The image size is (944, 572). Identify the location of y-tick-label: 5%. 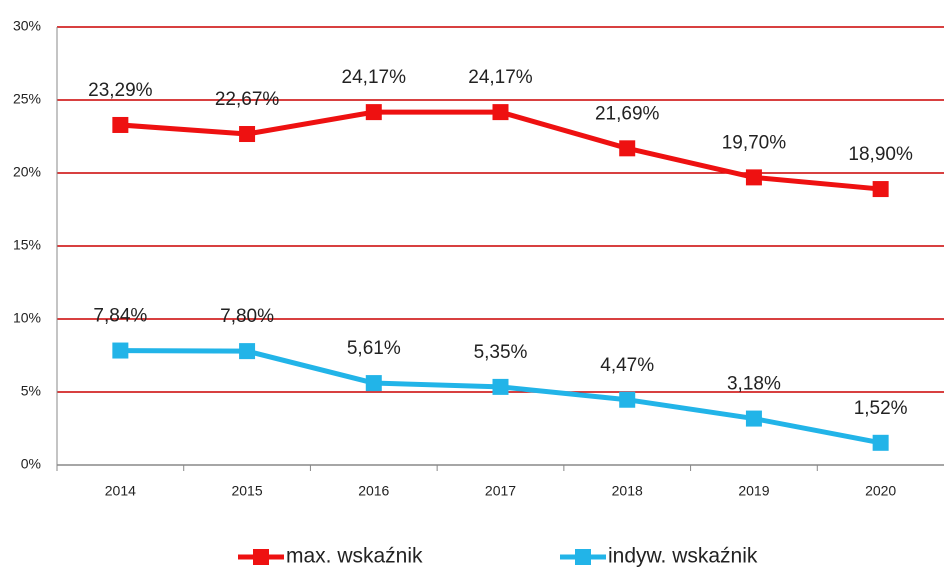
(31, 391).